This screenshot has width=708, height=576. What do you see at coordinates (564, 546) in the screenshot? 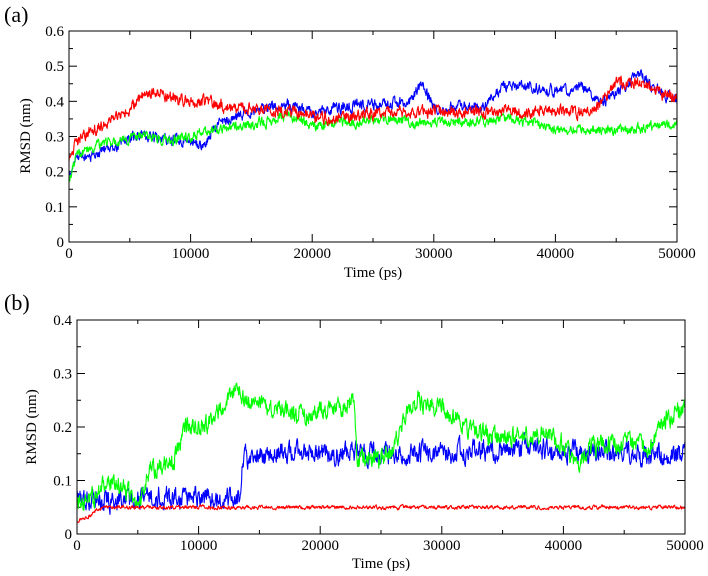
I see `panel-b-x-tick-label: 40000` at bounding box center [564, 546].